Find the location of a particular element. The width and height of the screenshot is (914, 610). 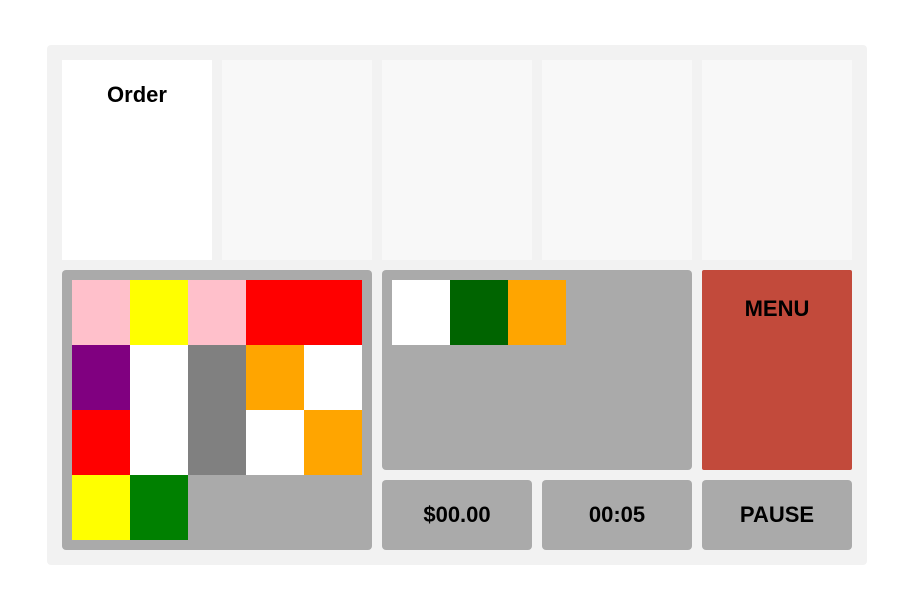

tray-item-white is located at coordinates (421, 312).